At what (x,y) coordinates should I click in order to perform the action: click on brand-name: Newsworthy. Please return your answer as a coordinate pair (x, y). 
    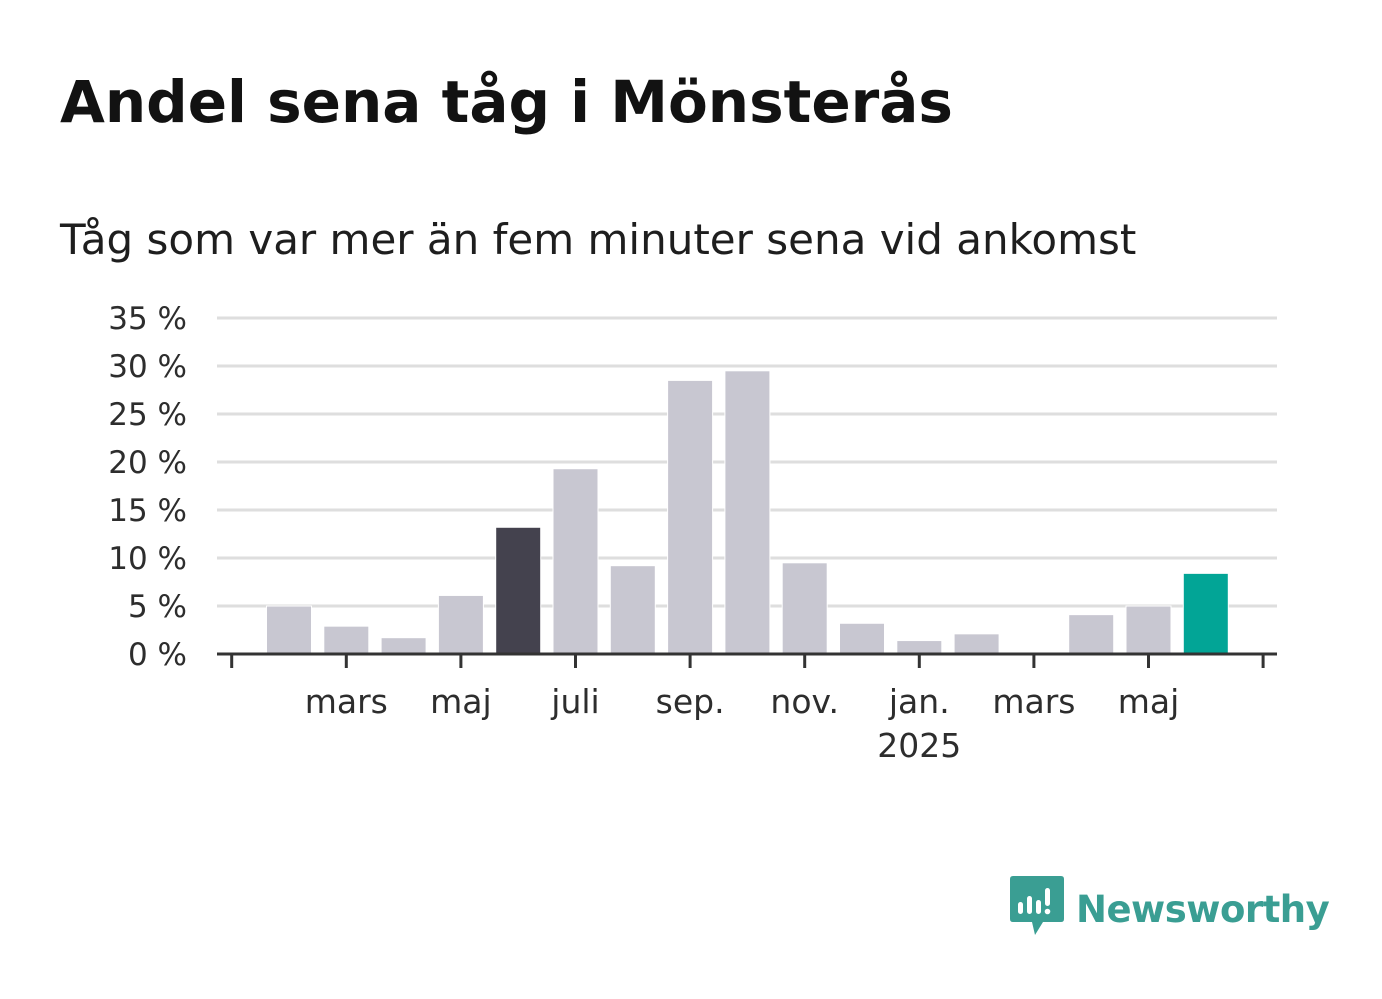
    Looking at the image, I should click on (1203, 909).